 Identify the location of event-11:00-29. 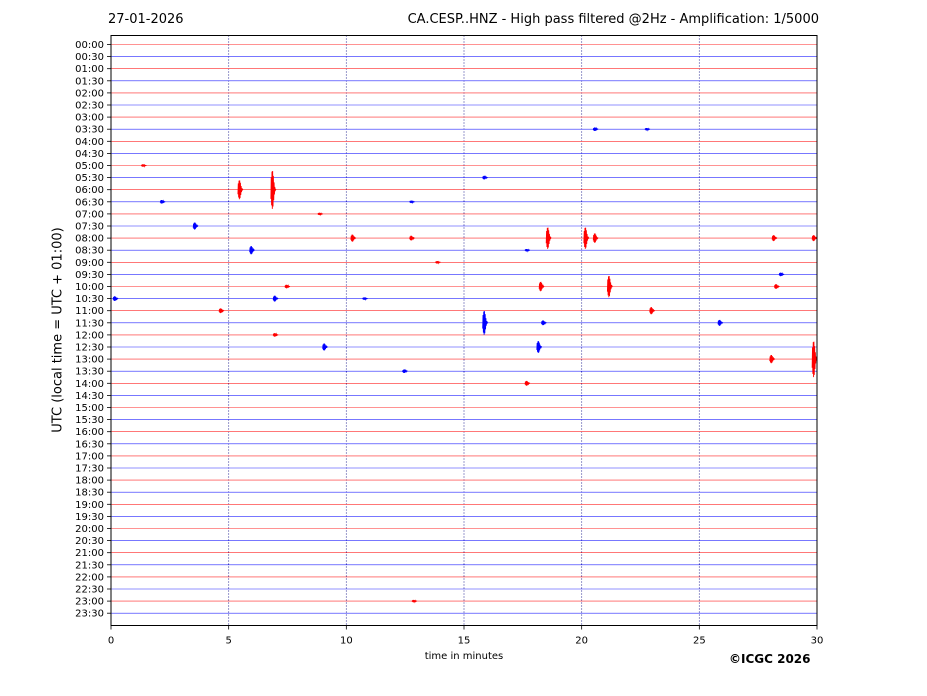
(652, 311).